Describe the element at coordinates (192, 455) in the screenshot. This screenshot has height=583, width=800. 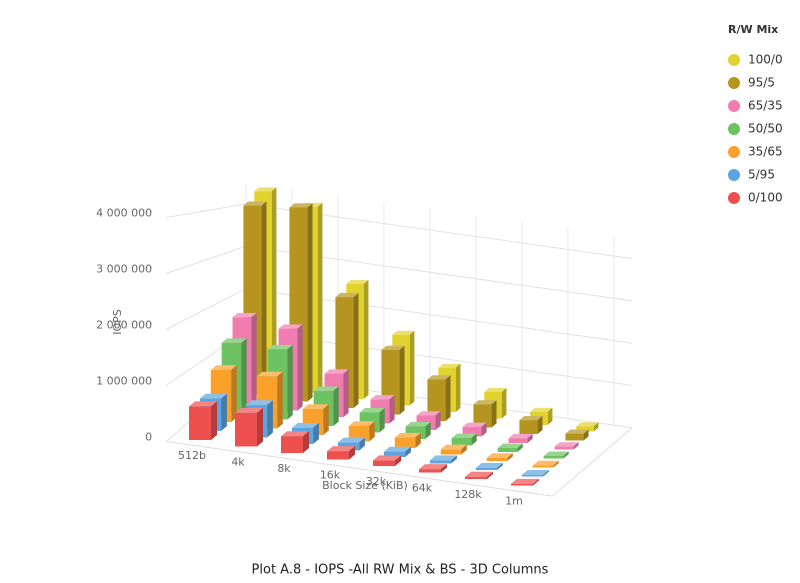
I see `x-tick-label: 512b` at that location.